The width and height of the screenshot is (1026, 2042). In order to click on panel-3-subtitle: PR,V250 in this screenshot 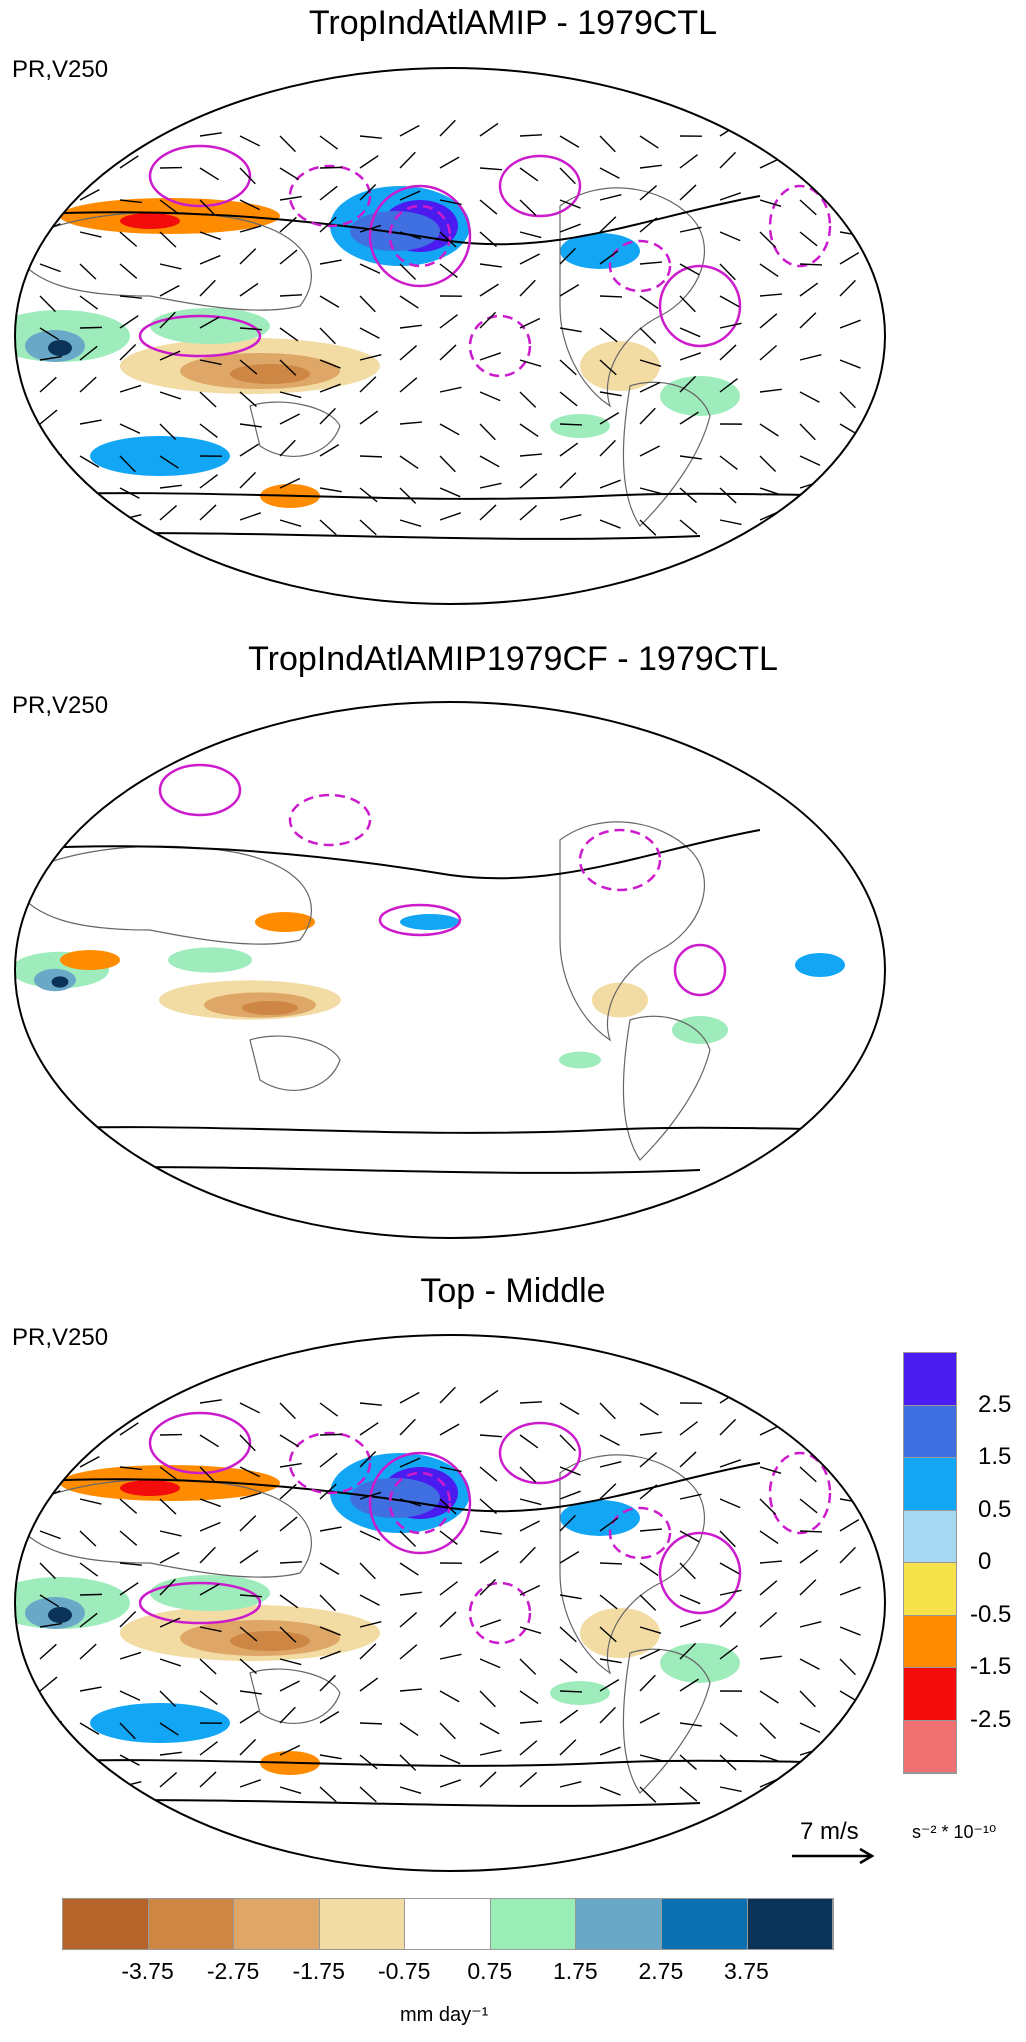, I will do `click(60, 1337)`.